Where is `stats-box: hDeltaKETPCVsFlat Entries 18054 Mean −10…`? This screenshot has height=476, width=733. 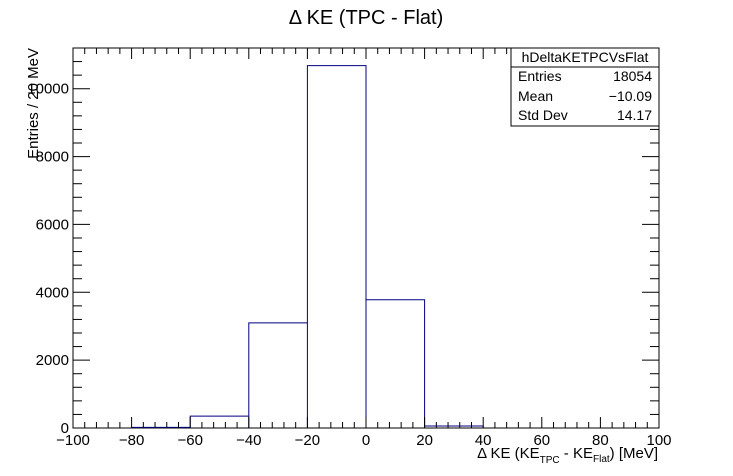
stats-box: hDeltaKETPCVsFlat Entries 18054 Mean −10… is located at coordinates (585, 87).